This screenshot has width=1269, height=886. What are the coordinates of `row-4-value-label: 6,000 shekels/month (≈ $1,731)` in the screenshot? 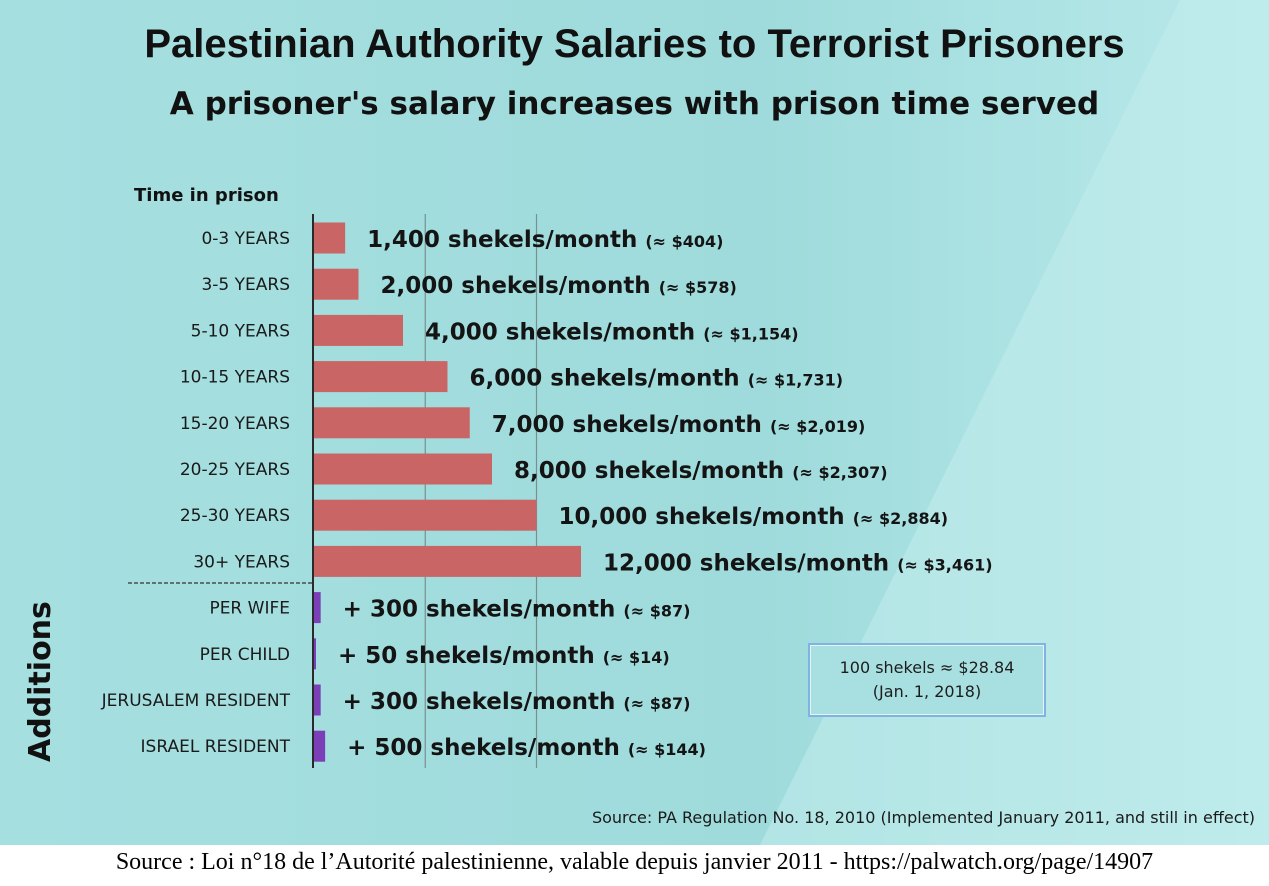 It's located at (657, 379).